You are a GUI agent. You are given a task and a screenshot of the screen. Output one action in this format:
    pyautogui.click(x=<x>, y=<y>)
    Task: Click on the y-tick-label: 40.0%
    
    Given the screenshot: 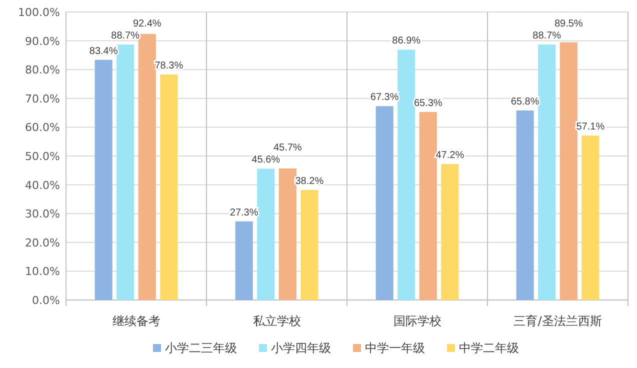 What is the action you would take?
    pyautogui.click(x=42, y=185)
    